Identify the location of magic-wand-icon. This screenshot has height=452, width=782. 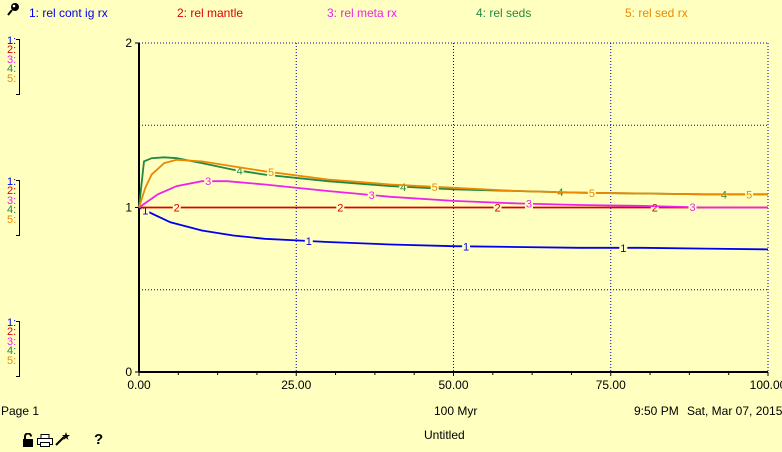
(62, 441).